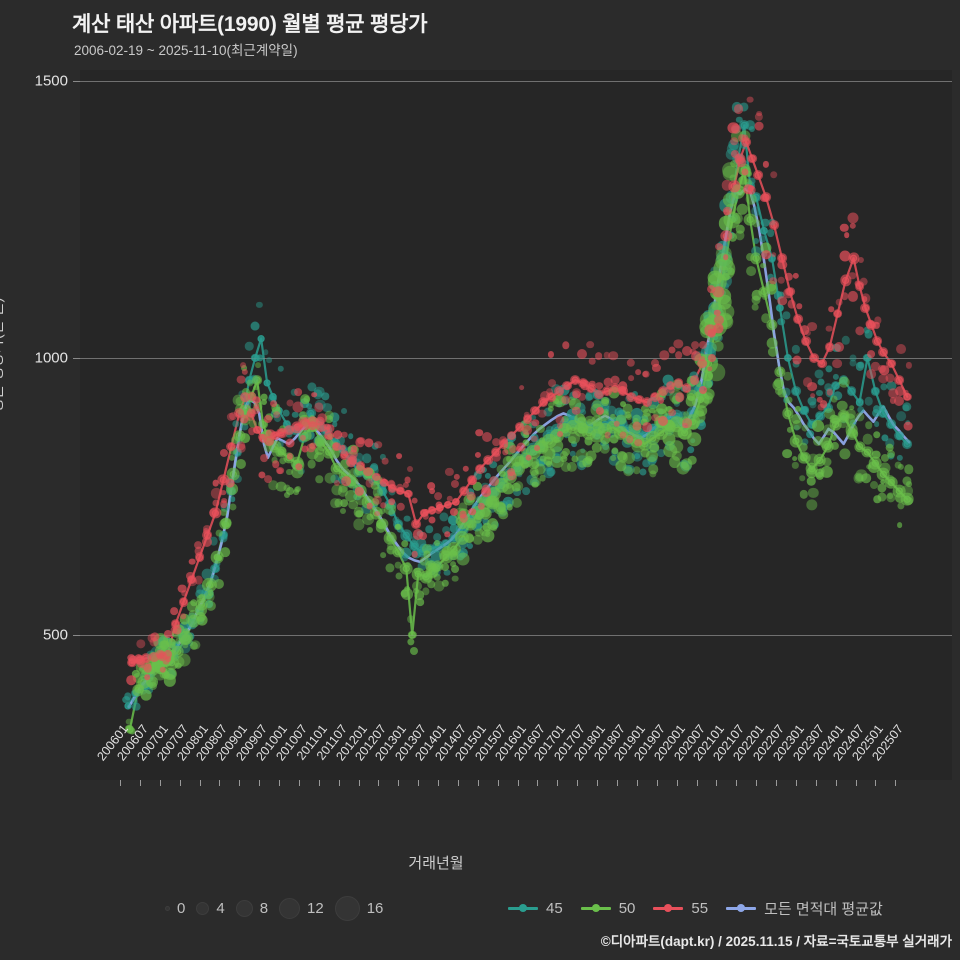 This screenshot has width=960, height=960. Describe the element at coordinates (264, 908) in the screenshot. I see `legend-size-label: 8` at that location.